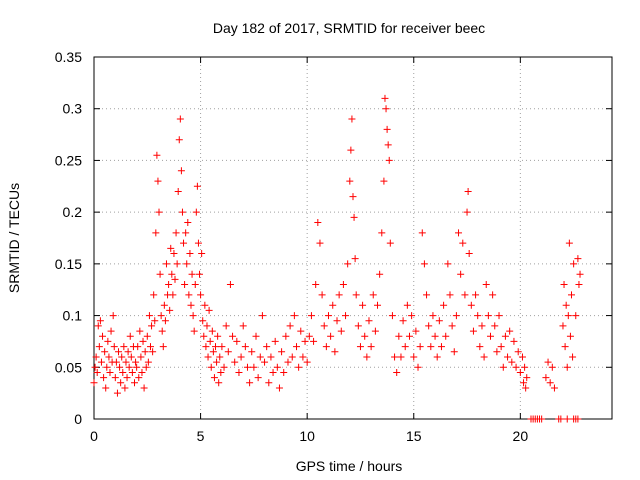 This screenshot has height=480, width=640. I want to click on y-tick-label: 0.15, so click(68, 264).